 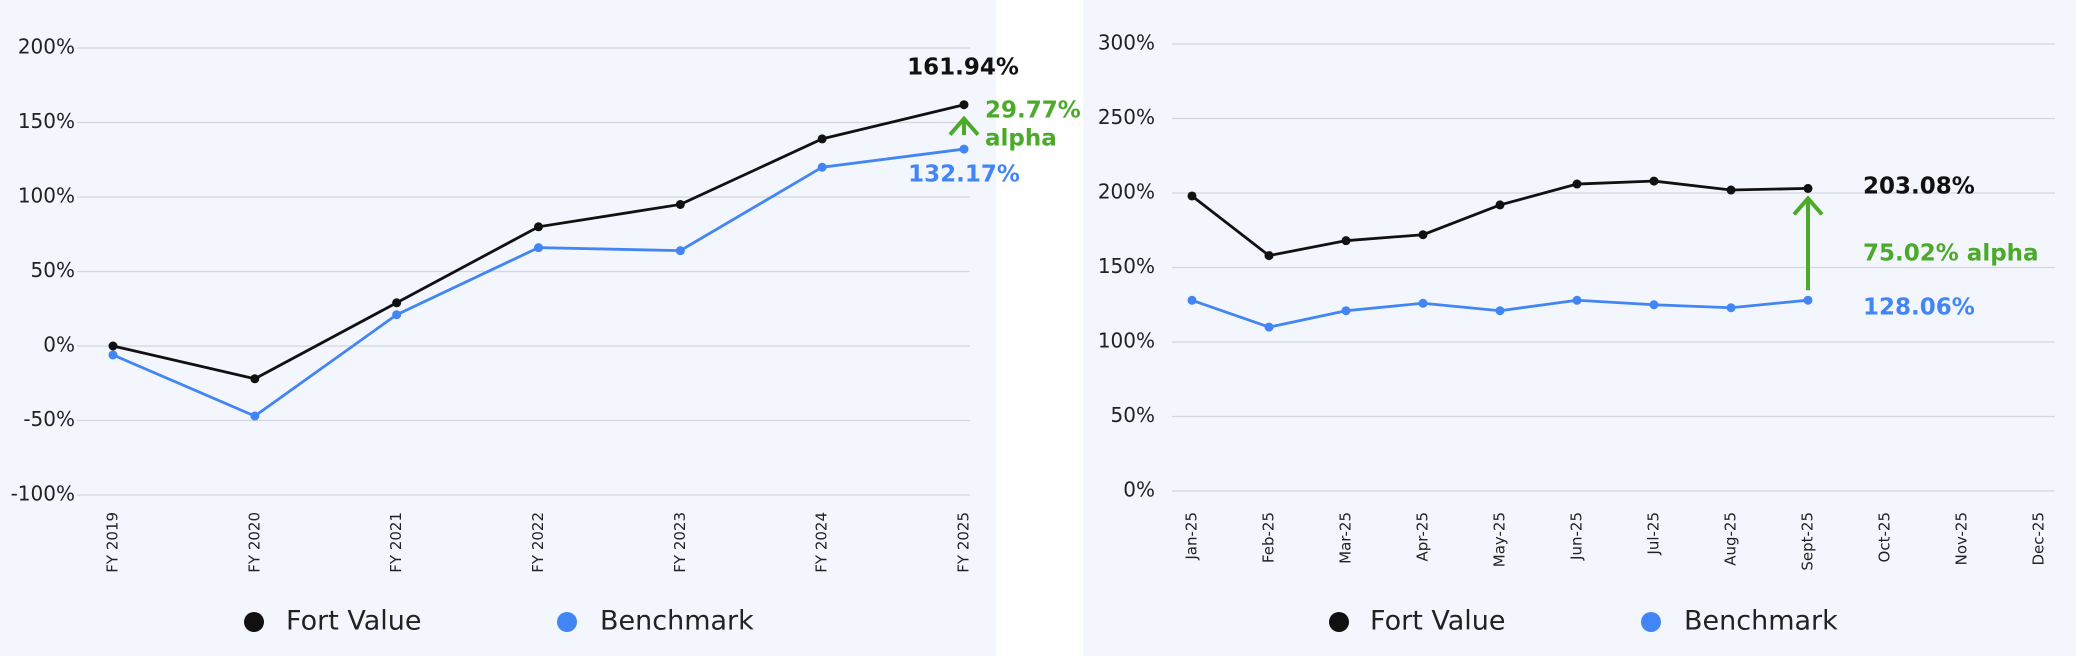 What do you see at coordinates (822, 542) in the screenshot?
I see `x-tick-label: FY 2024` at bounding box center [822, 542].